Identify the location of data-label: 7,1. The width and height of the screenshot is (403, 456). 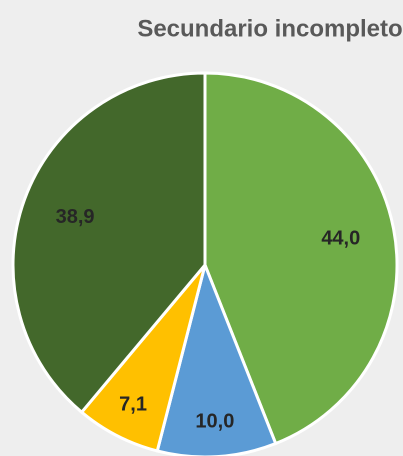
(133, 404).